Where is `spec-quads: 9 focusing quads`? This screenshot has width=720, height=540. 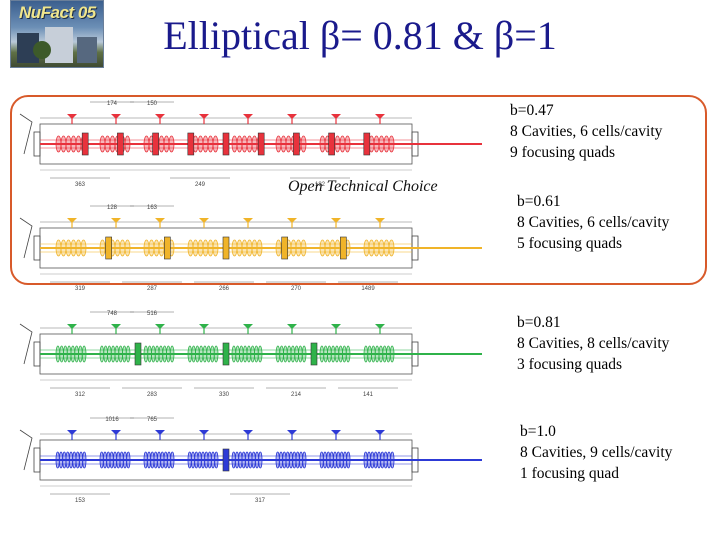 spec-quads: 9 focusing quads is located at coordinates (563, 152).